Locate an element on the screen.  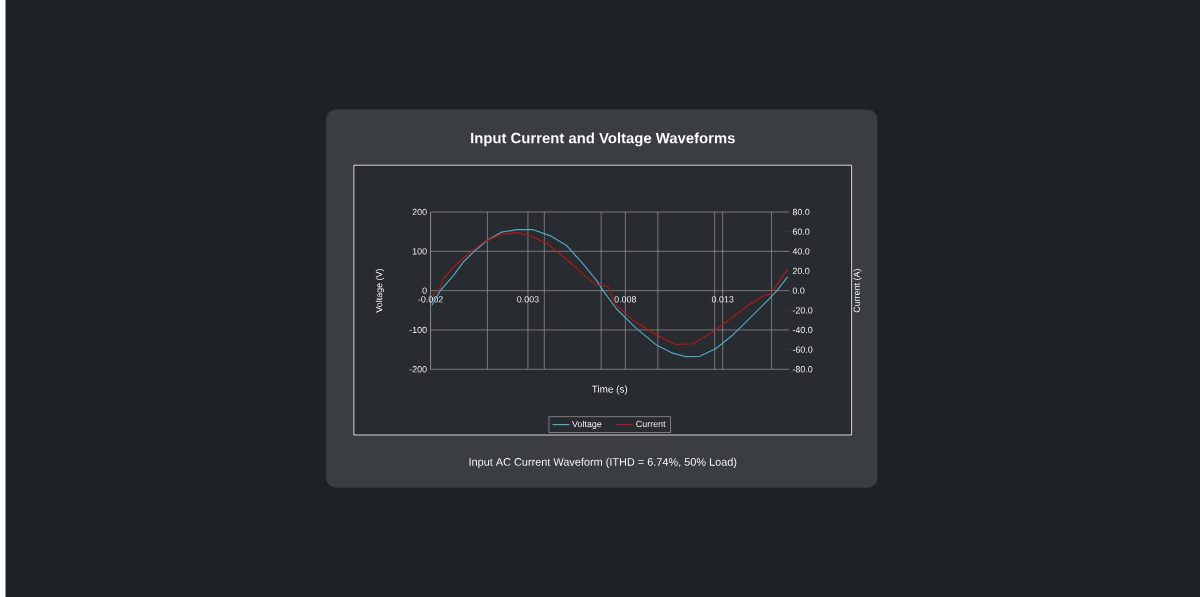
y-tick-label: 0 is located at coordinates (424, 290).